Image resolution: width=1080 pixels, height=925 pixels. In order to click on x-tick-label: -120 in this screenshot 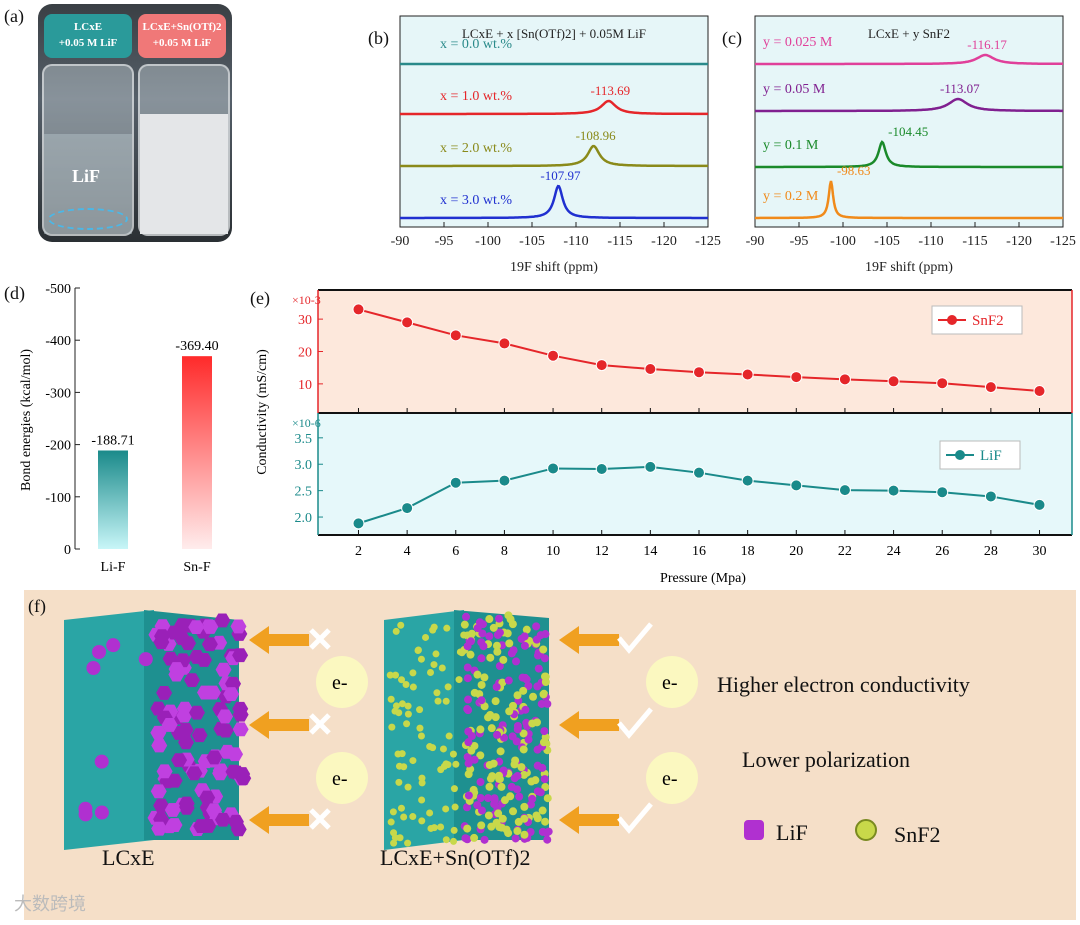, I will do `click(1019, 241)`.